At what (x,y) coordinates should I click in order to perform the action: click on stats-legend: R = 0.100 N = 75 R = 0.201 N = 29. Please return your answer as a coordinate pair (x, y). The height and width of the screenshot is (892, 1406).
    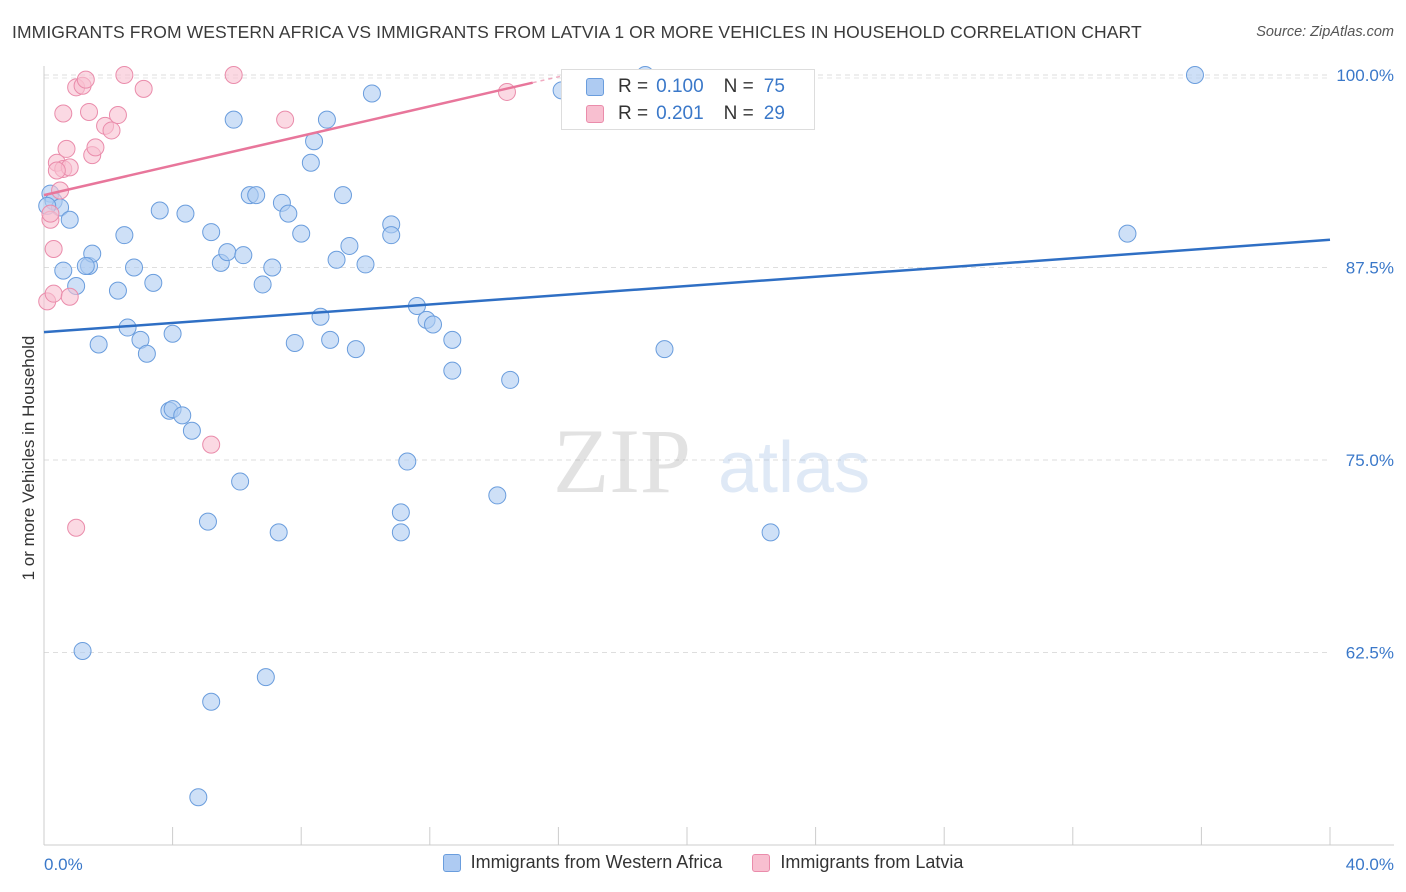
    Looking at the image, I should click on (688, 99).